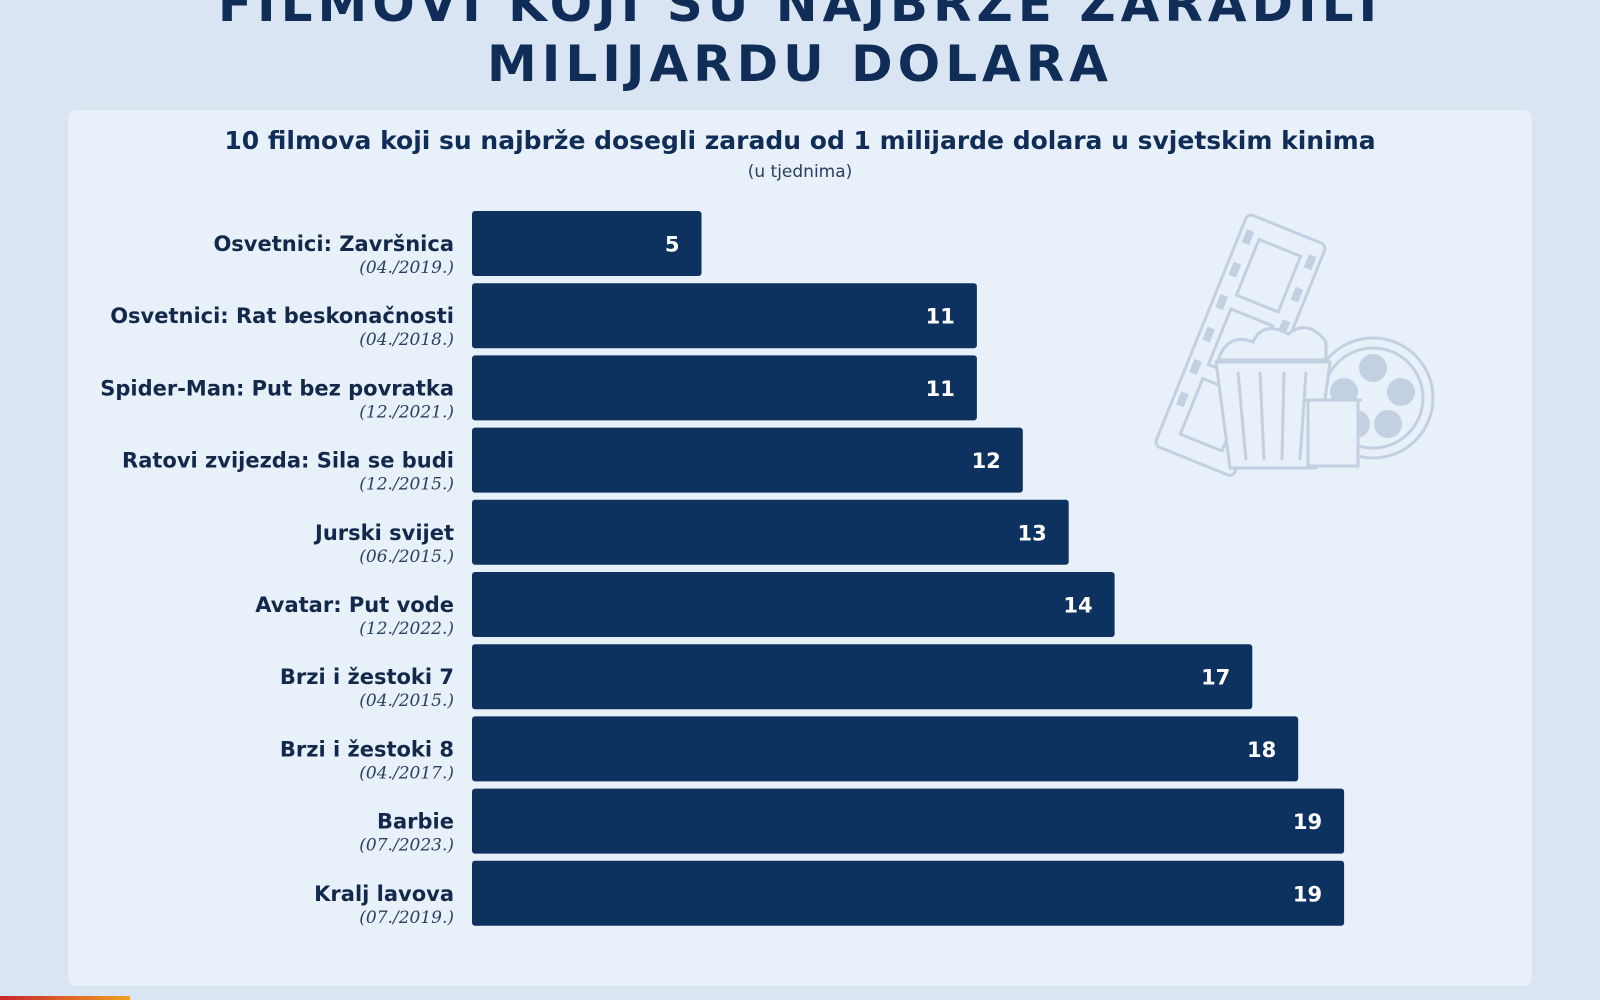  Describe the element at coordinates (672, 245) in the screenshot. I see `bar-value-label: 5` at that location.